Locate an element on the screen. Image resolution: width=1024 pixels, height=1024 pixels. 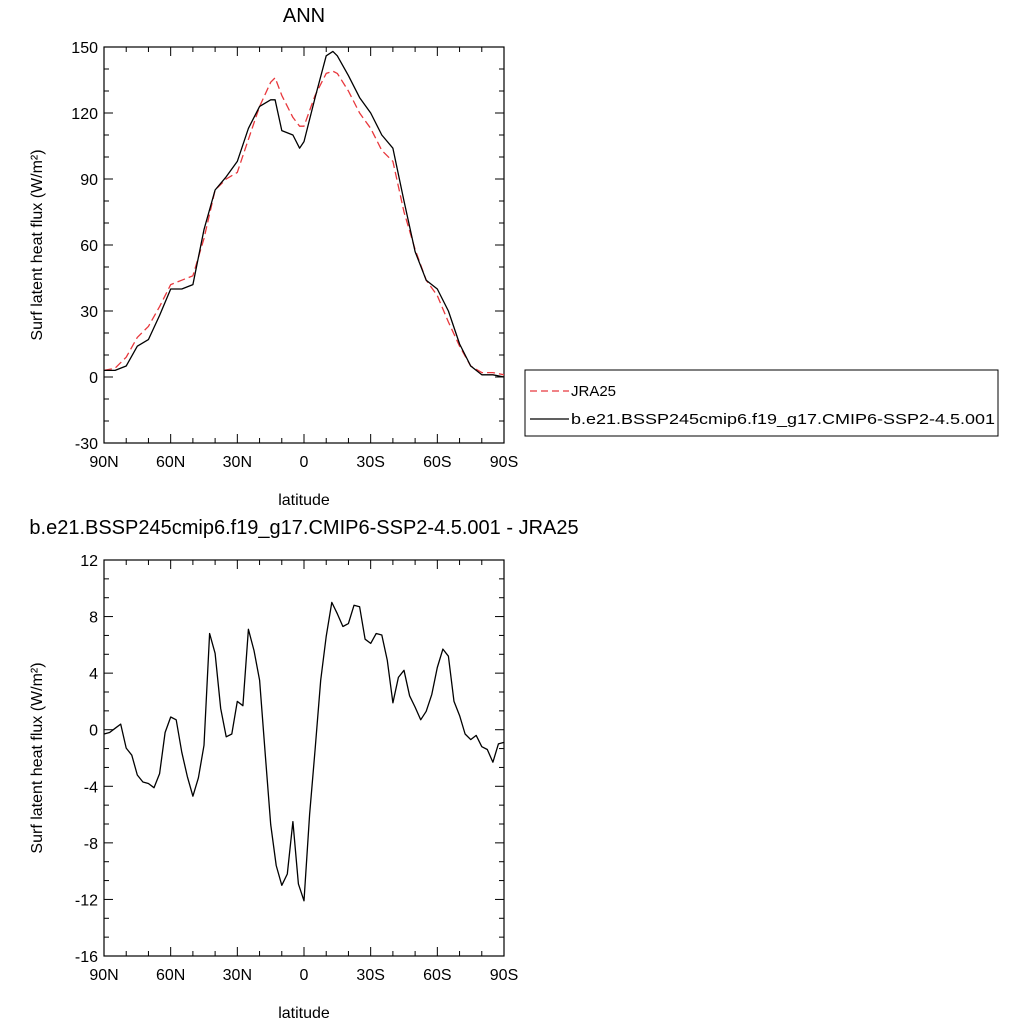
top-x-tick-label: 60S is located at coordinates (437, 462).